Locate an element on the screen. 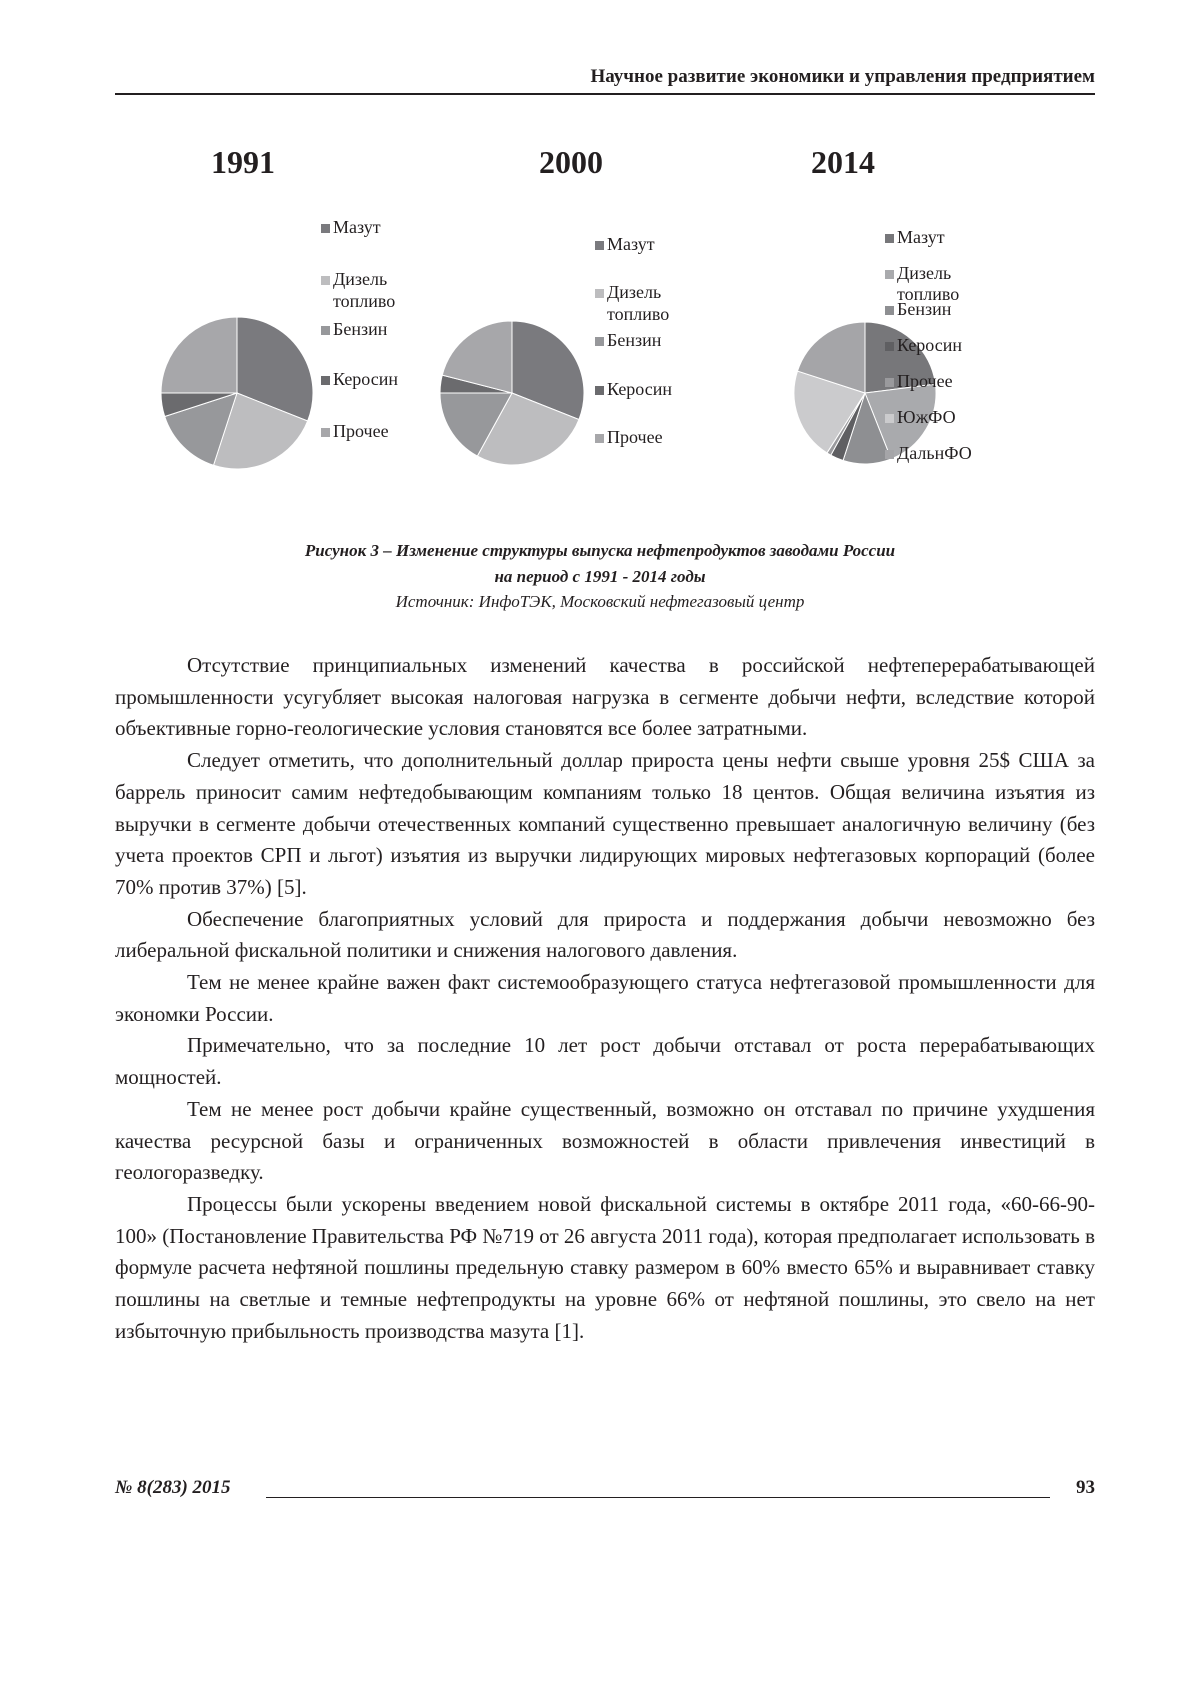 Image resolution: width=1200 pixels, height=1698 pixels. page-number: 93 is located at coordinates (1085, 1487).